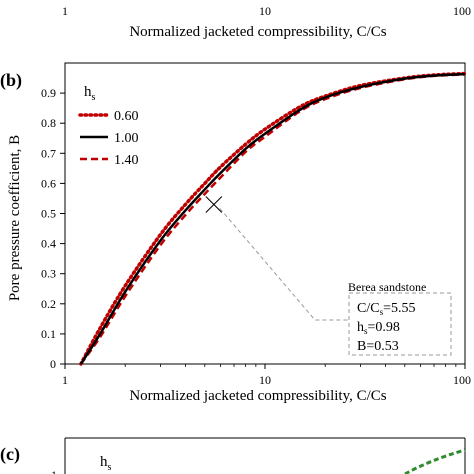  I want to click on legend-label-1-40: 1.40, so click(126, 160).